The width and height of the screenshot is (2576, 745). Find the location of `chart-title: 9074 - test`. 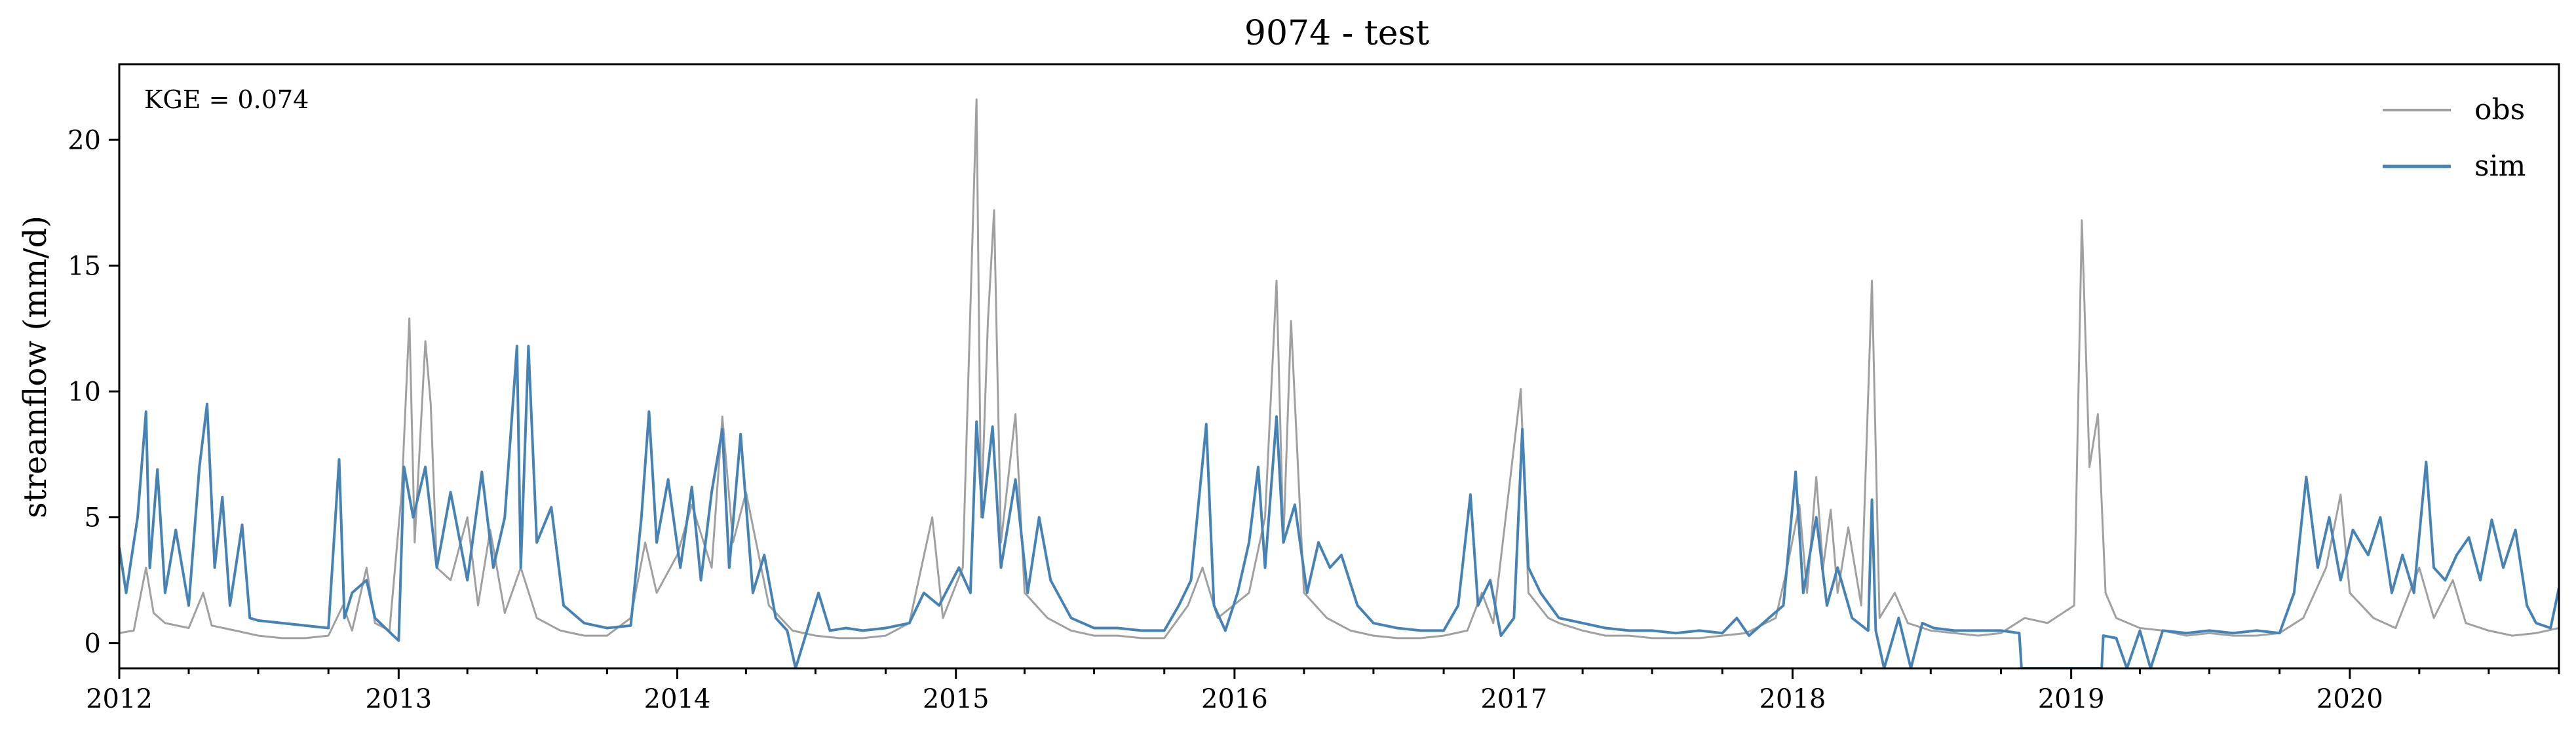

chart-title: 9074 - test is located at coordinates (1336, 34).